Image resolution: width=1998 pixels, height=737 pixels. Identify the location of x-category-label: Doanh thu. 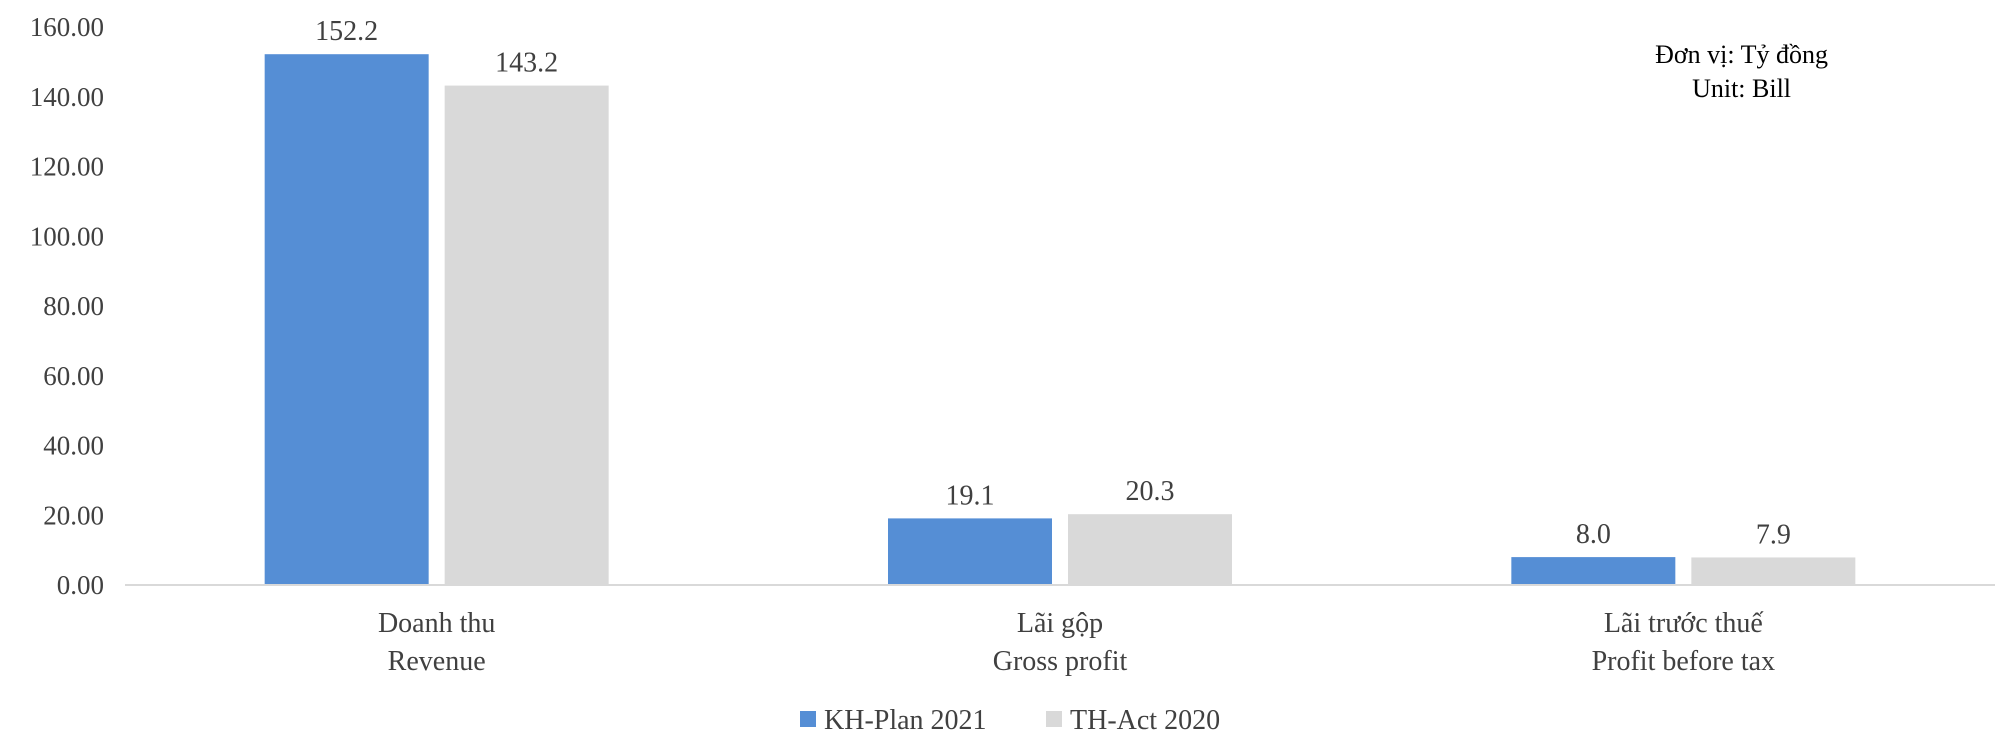
(436, 623).